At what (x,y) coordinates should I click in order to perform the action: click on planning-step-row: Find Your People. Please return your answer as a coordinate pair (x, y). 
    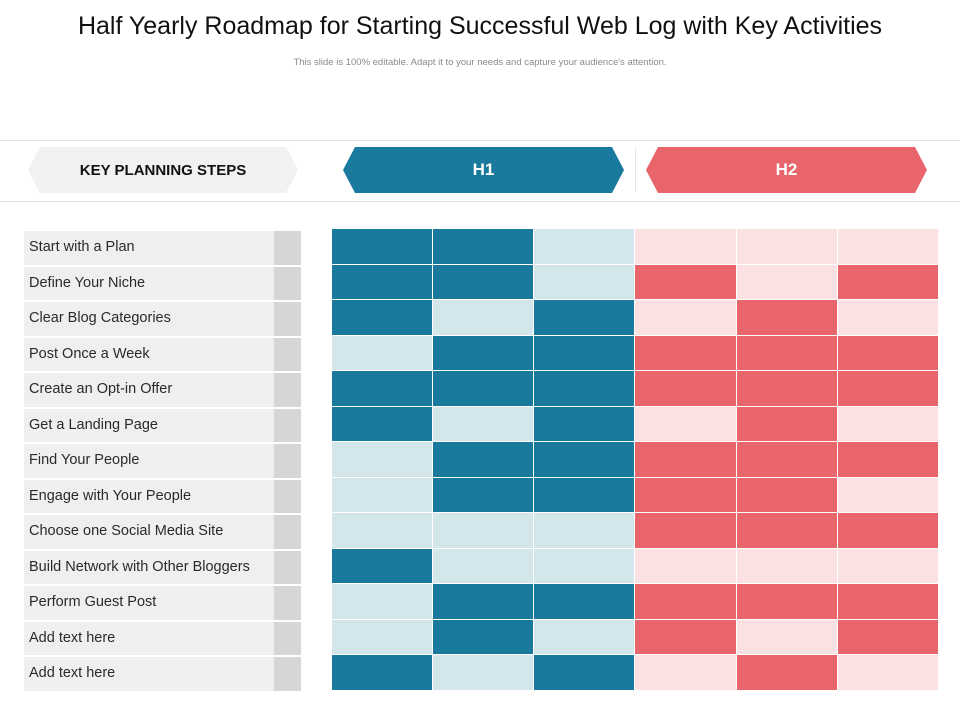
    Looking at the image, I should click on (162, 461).